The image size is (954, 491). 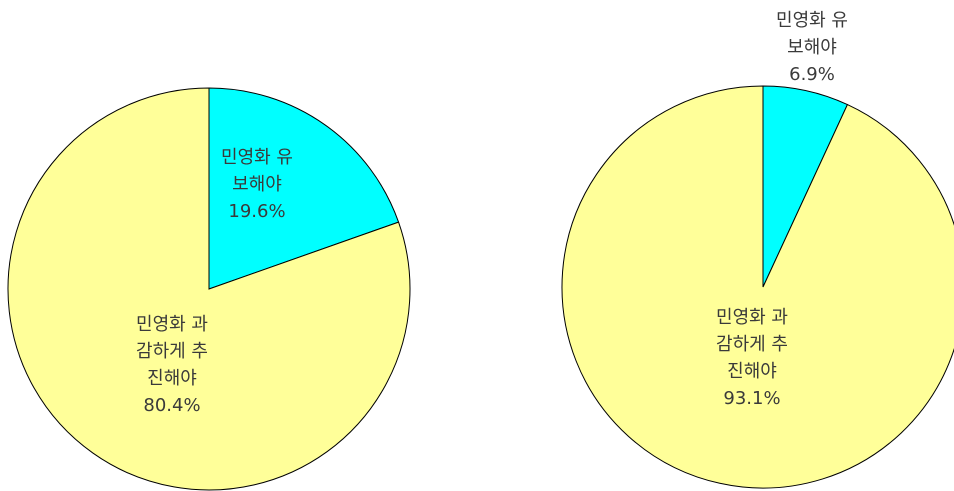 What do you see at coordinates (752, 317) in the screenshot?
I see `pie-2-slice-2-label-line-1: 민영화 과` at bounding box center [752, 317].